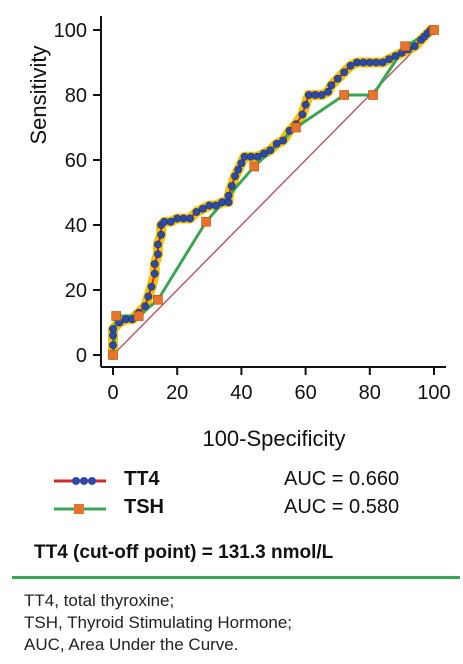 This screenshot has height=664, width=463. I want to click on y-tick-label: 80, so click(76, 96).